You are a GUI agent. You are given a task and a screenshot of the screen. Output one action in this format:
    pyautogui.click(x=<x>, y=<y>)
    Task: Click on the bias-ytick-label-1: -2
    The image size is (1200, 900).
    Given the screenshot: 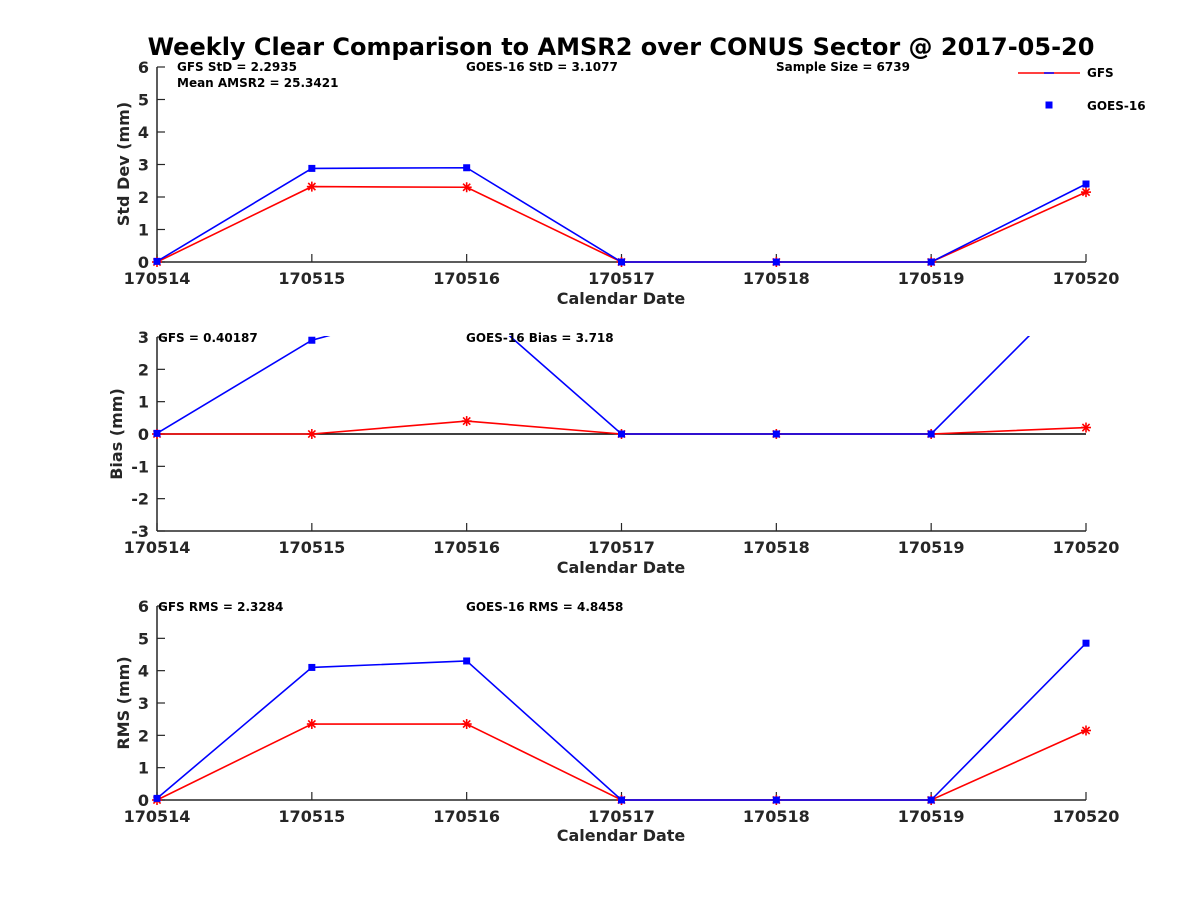 What is the action you would take?
    pyautogui.click(x=140, y=499)
    